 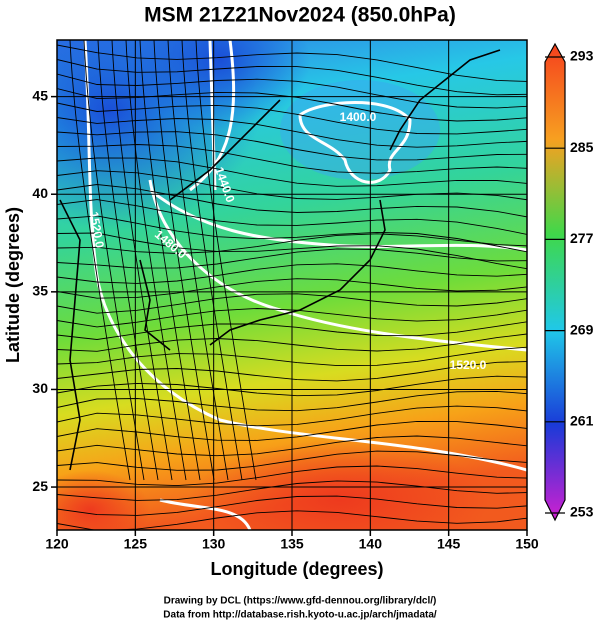 What do you see at coordinates (136, 544) in the screenshot?
I see `x-tick-label: 125` at bounding box center [136, 544].